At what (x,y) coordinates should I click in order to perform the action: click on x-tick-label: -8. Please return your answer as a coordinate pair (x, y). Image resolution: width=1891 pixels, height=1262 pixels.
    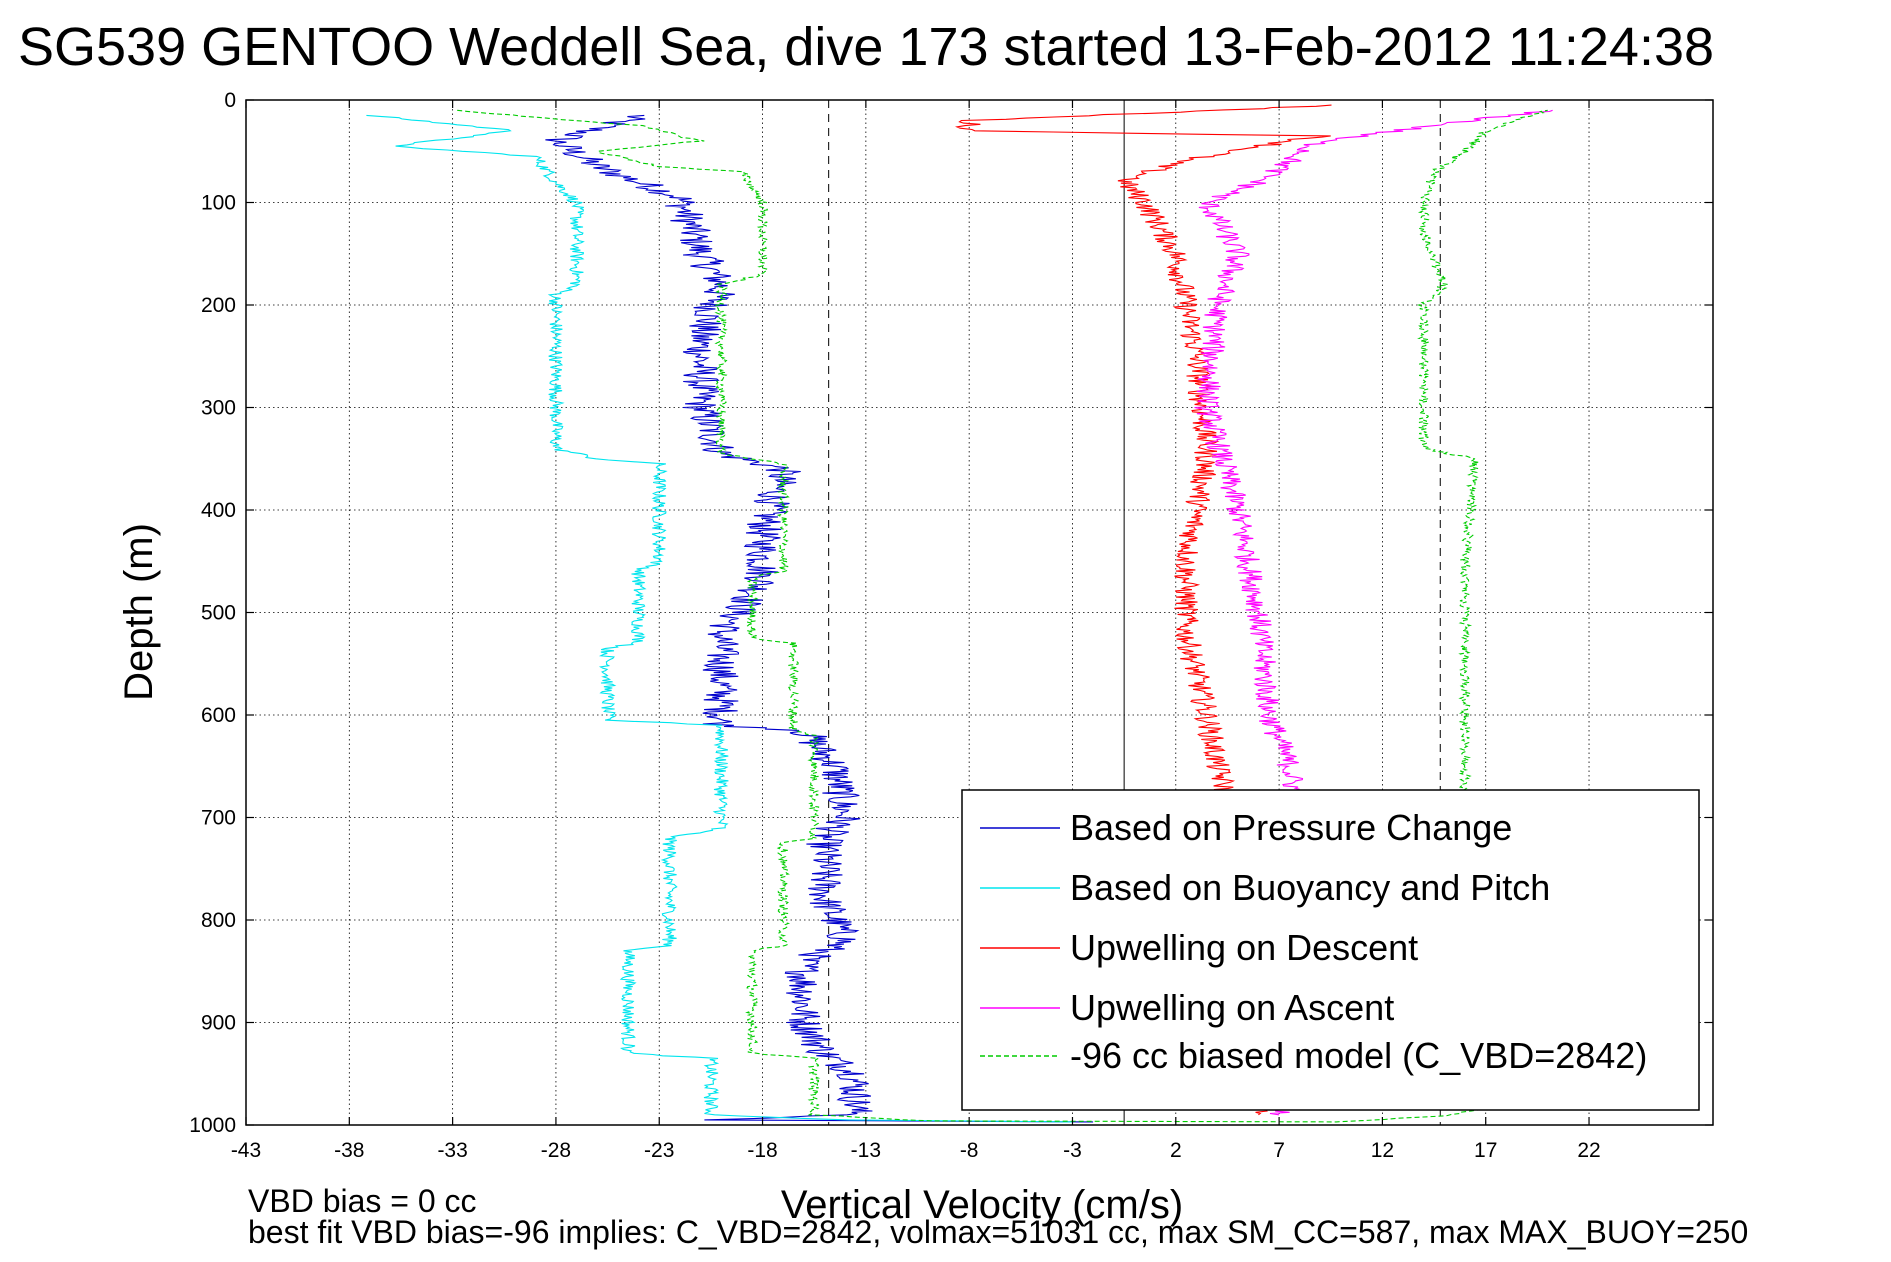
    Looking at the image, I should click on (969, 1150).